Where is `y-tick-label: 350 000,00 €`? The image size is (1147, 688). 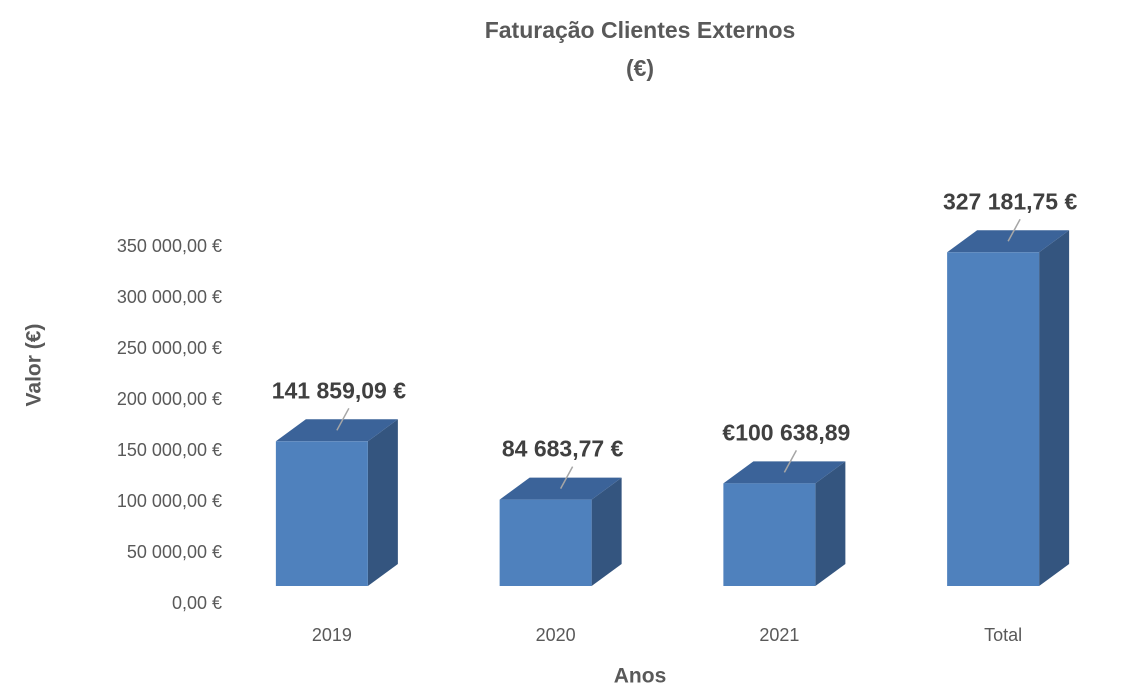 y-tick-label: 350 000,00 € is located at coordinates (169, 246).